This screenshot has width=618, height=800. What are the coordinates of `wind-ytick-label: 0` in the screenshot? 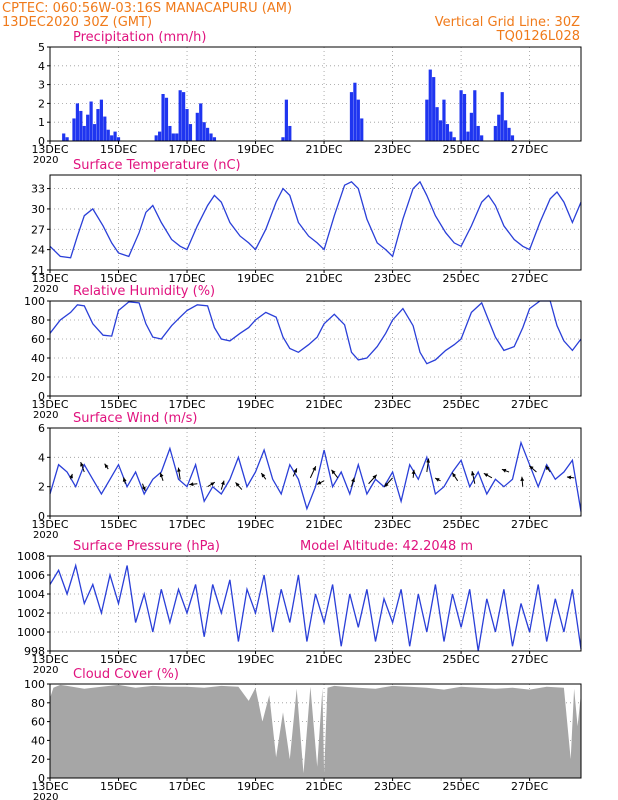 It's located at (41, 516).